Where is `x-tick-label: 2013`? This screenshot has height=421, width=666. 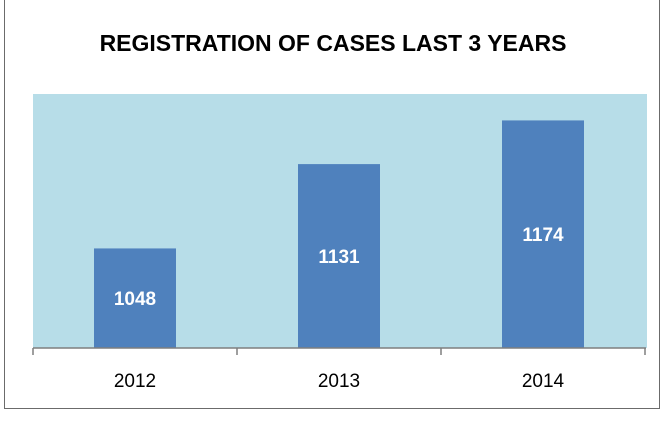 x-tick-label: 2013 is located at coordinates (339, 381).